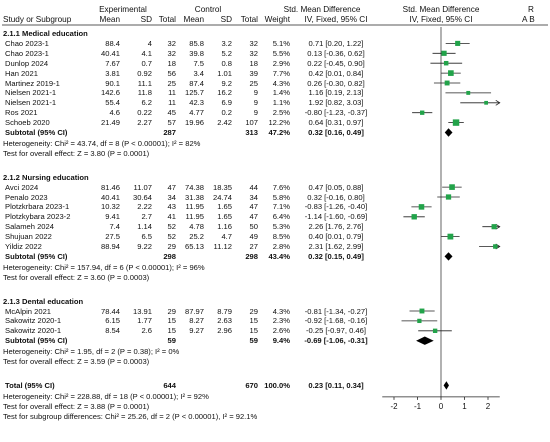  Describe the element at coordinates (171, 341) in the screenshot. I see `subtotal-n1: 59` at that location.